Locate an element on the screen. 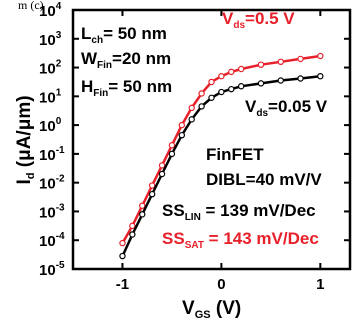 Image resolution: width=355 pixels, height=322 pixels. annotation-wfin: WFin=20 nm is located at coordinates (126, 60).